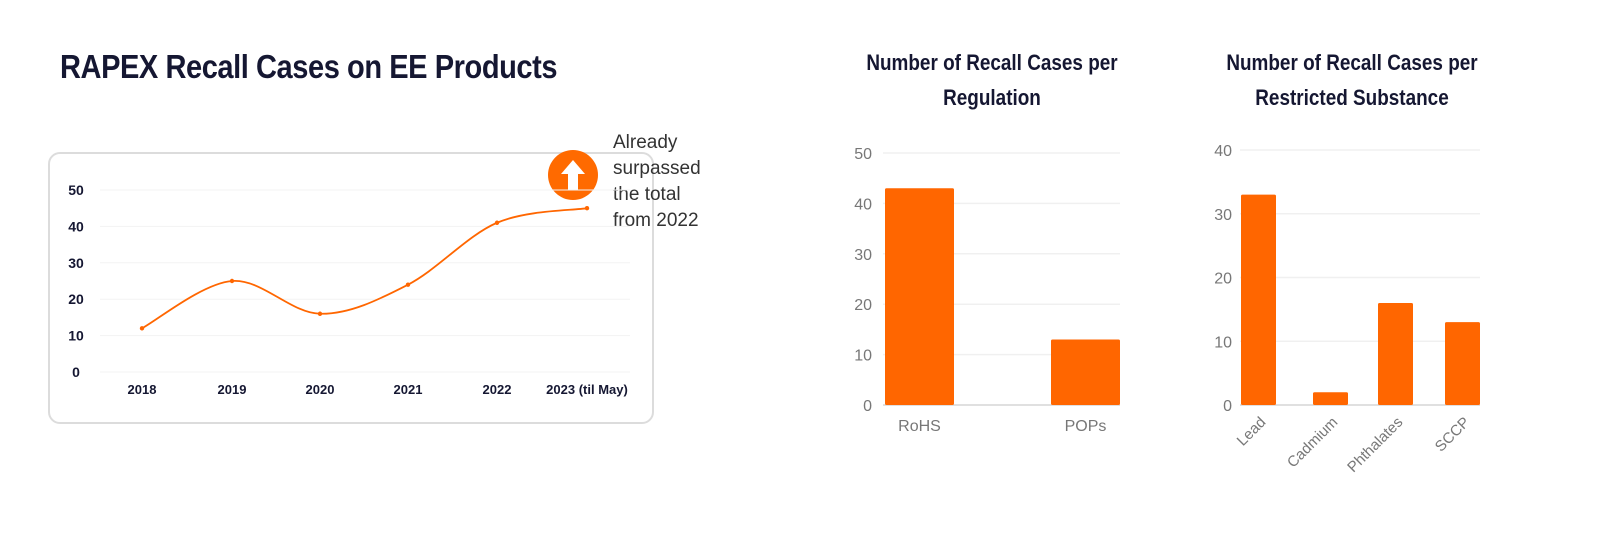 This screenshot has height=538, width=1600. Describe the element at coordinates (919, 296) in the screenshot. I see `bar-rohs` at that location.